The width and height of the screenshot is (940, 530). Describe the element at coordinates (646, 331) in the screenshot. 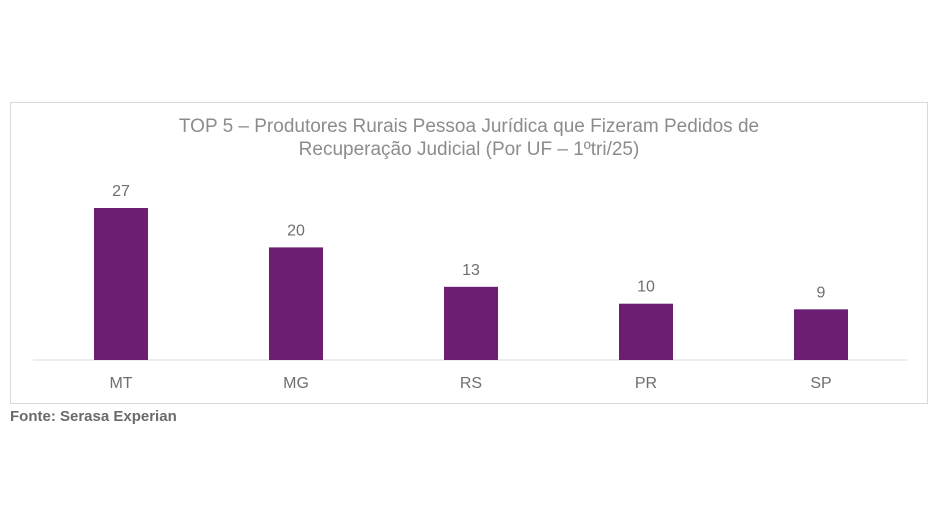

I see `bar-pr` at that location.